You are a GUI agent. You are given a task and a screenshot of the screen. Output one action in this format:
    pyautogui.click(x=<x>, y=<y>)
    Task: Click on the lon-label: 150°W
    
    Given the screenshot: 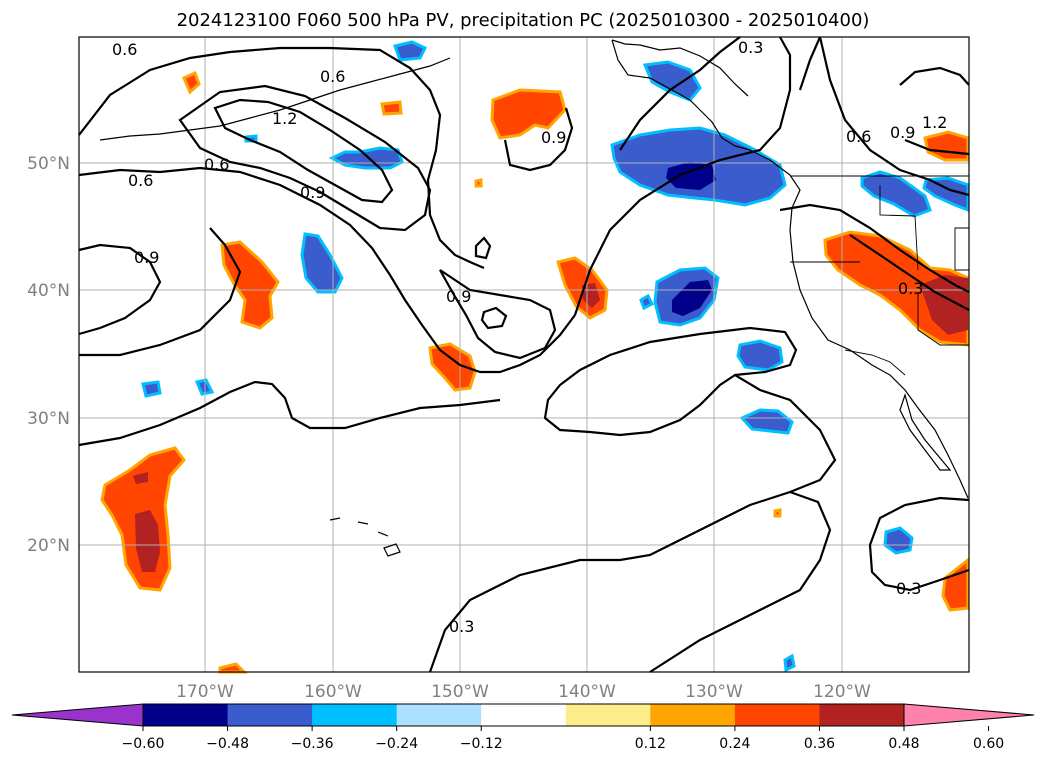 What is the action you would take?
    pyautogui.click(x=460, y=692)
    